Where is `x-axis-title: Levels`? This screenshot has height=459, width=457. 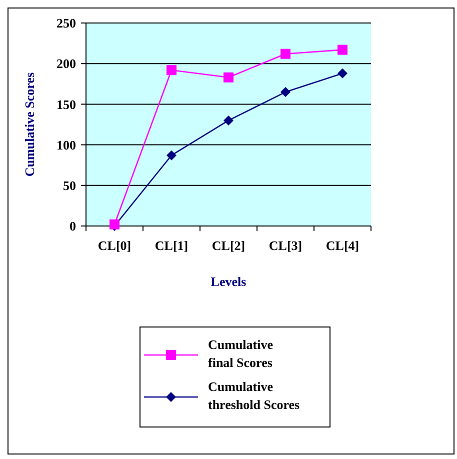
x-axis-title: Levels is located at coordinates (228, 281).